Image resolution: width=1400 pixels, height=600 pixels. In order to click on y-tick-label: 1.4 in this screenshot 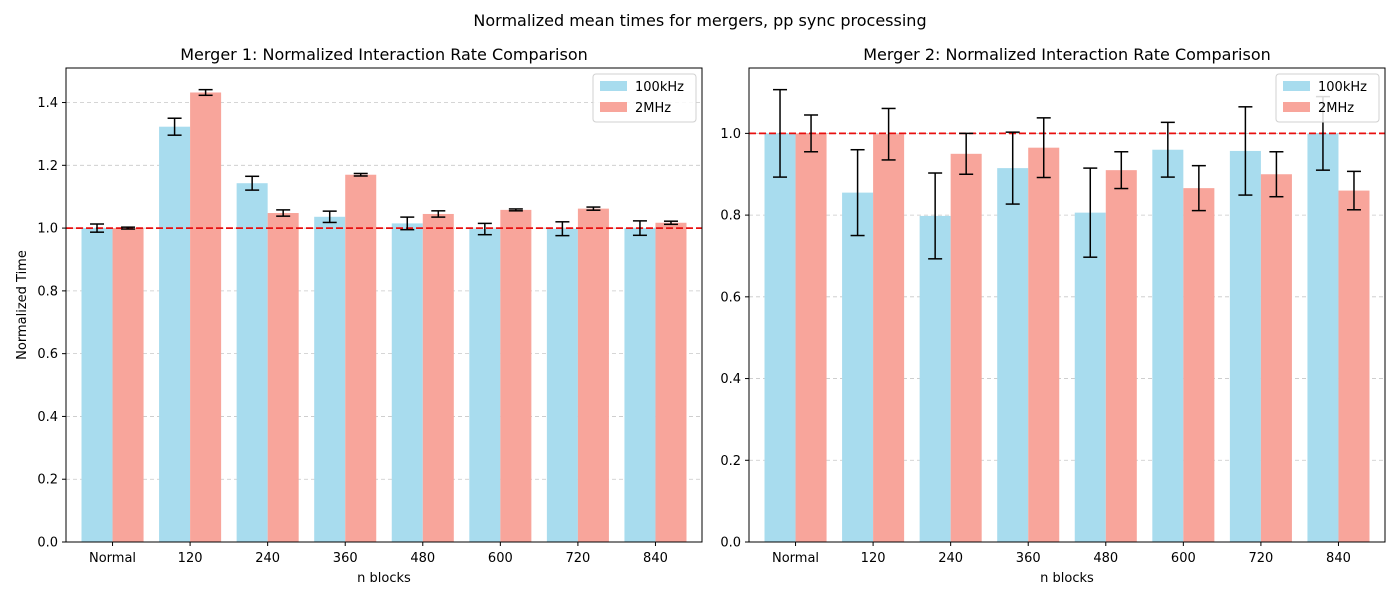, I will do `click(47, 103)`.